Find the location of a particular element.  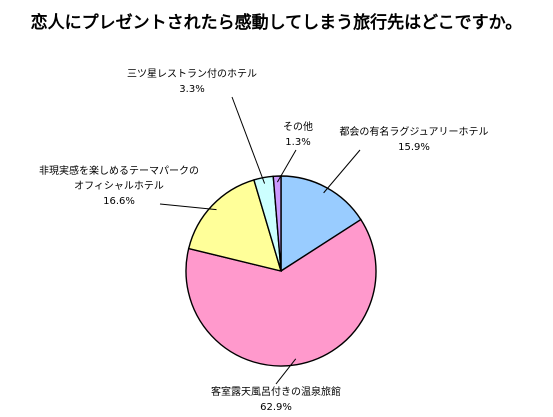

slice-value: 16.6% is located at coordinates (119, 201).